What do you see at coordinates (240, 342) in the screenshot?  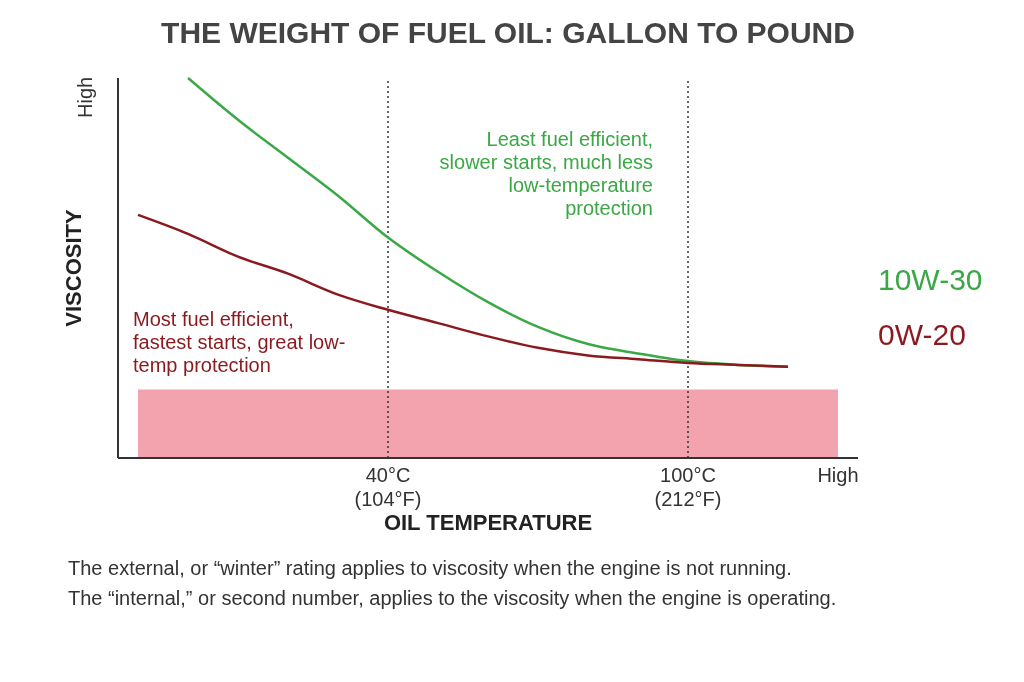 I see `annotation: Most fuel efficient, fastest starts, great low-temp protection` at bounding box center [240, 342].